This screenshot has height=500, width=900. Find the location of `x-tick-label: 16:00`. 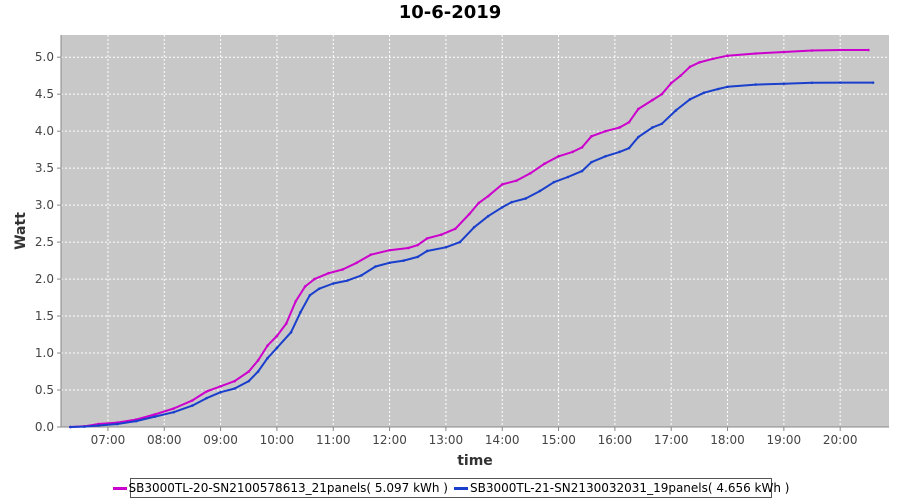

x-tick-label: 16:00 is located at coordinates (615, 440).